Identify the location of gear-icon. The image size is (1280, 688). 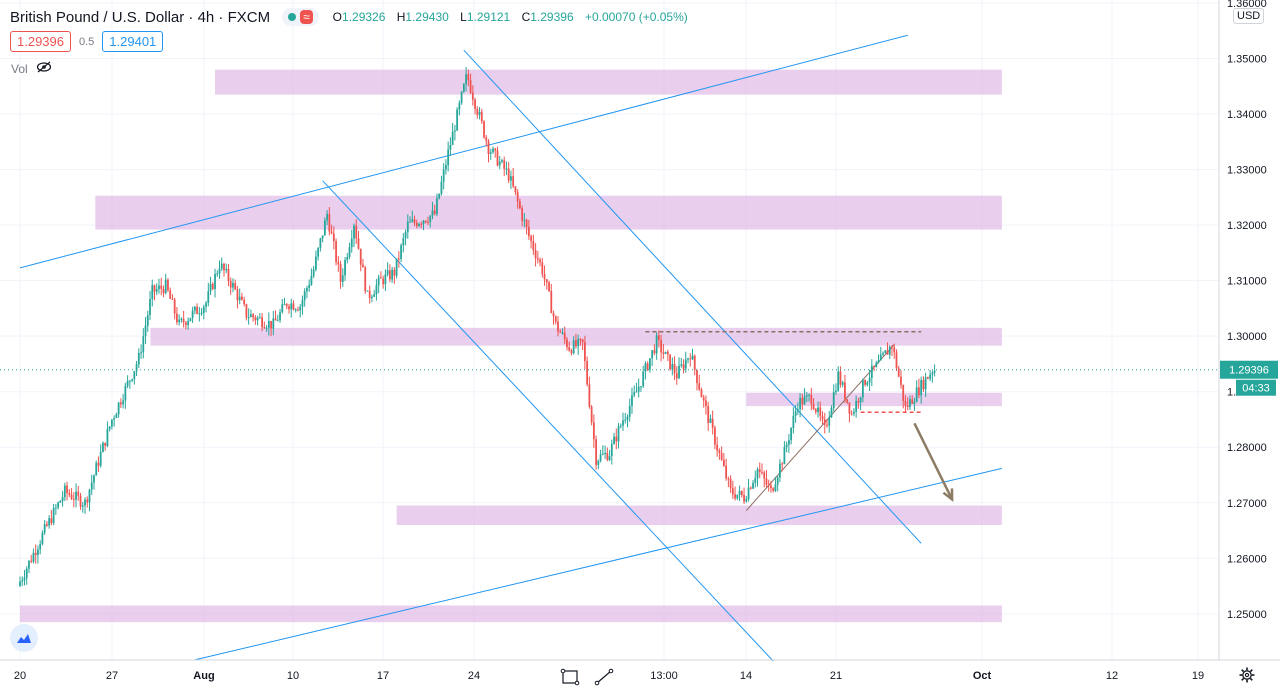
(1247, 675).